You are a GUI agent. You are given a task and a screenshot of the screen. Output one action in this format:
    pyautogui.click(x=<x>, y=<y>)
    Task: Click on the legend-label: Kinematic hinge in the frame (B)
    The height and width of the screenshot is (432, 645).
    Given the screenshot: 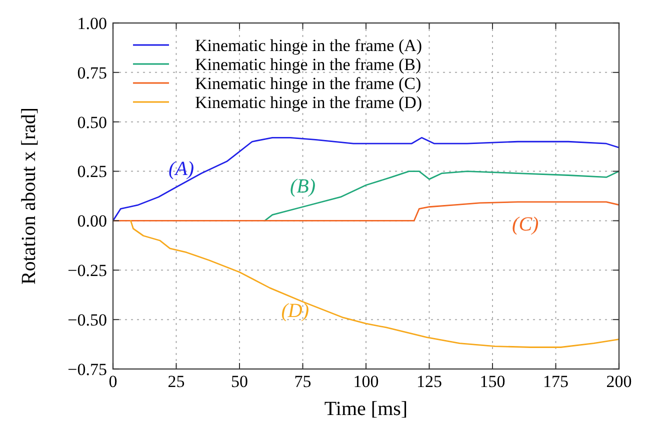 What is the action you would take?
    pyautogui.click(x=308, y=64)
    